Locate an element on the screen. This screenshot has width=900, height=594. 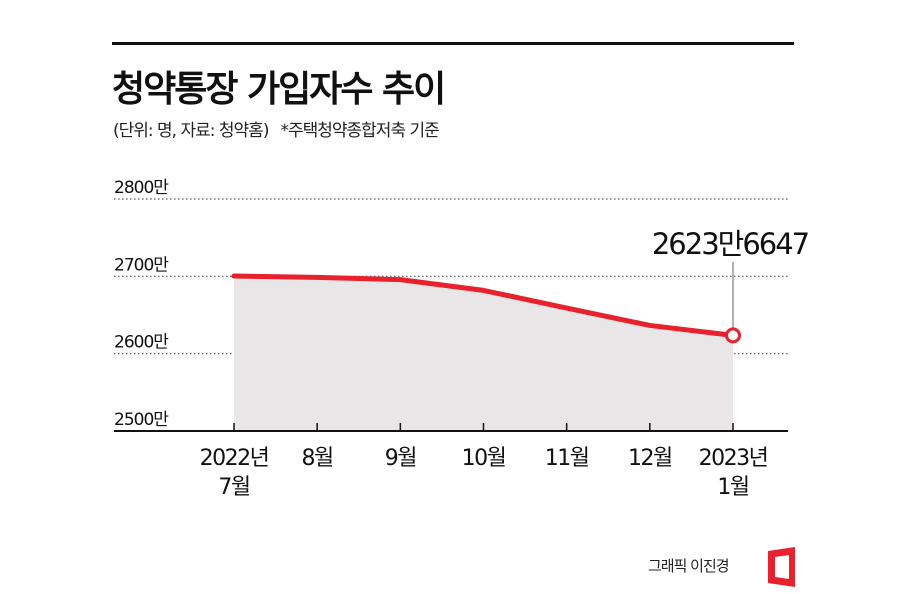
series-area is located at coordinates (483, 353).